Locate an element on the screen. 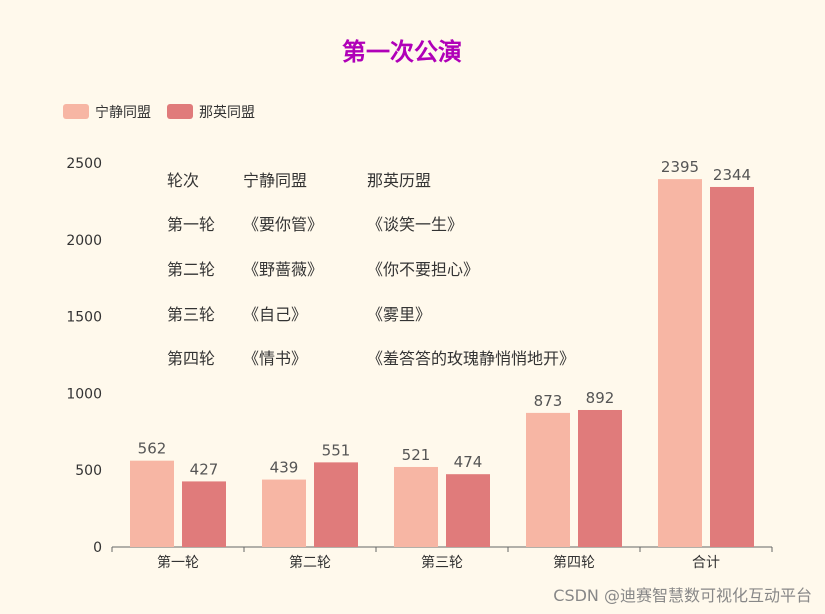  value-label: 892 is located at coordinates (600, 398).